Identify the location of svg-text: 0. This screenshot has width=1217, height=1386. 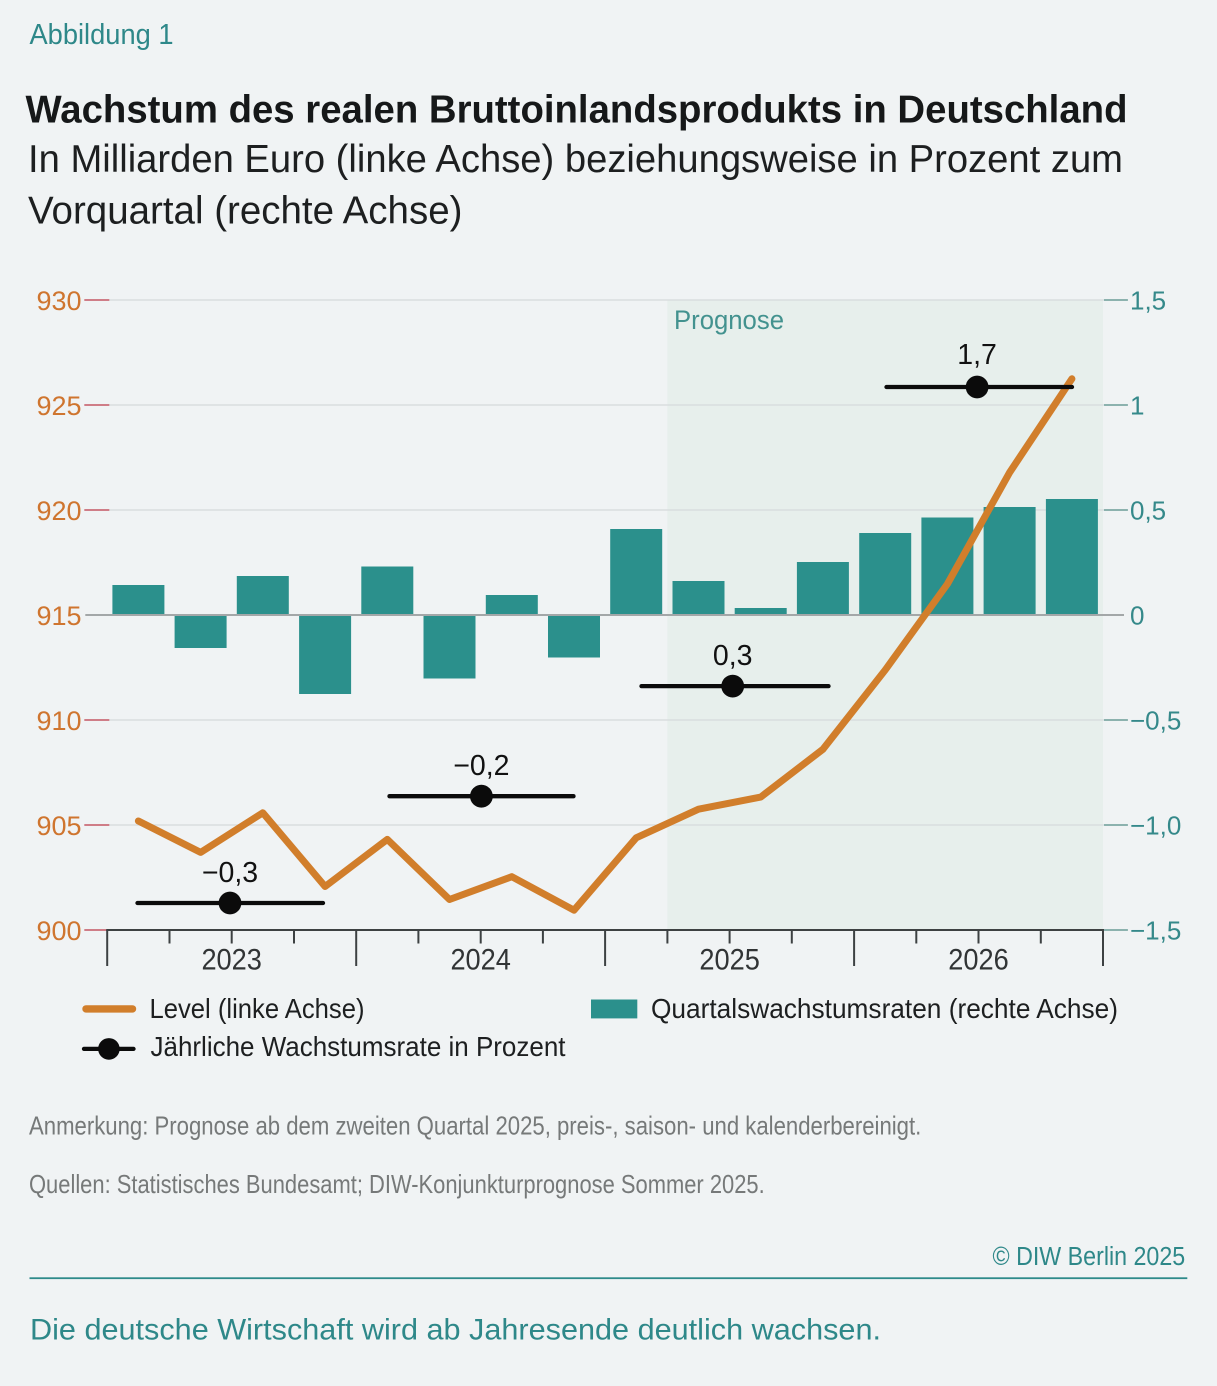
(1137, 615).